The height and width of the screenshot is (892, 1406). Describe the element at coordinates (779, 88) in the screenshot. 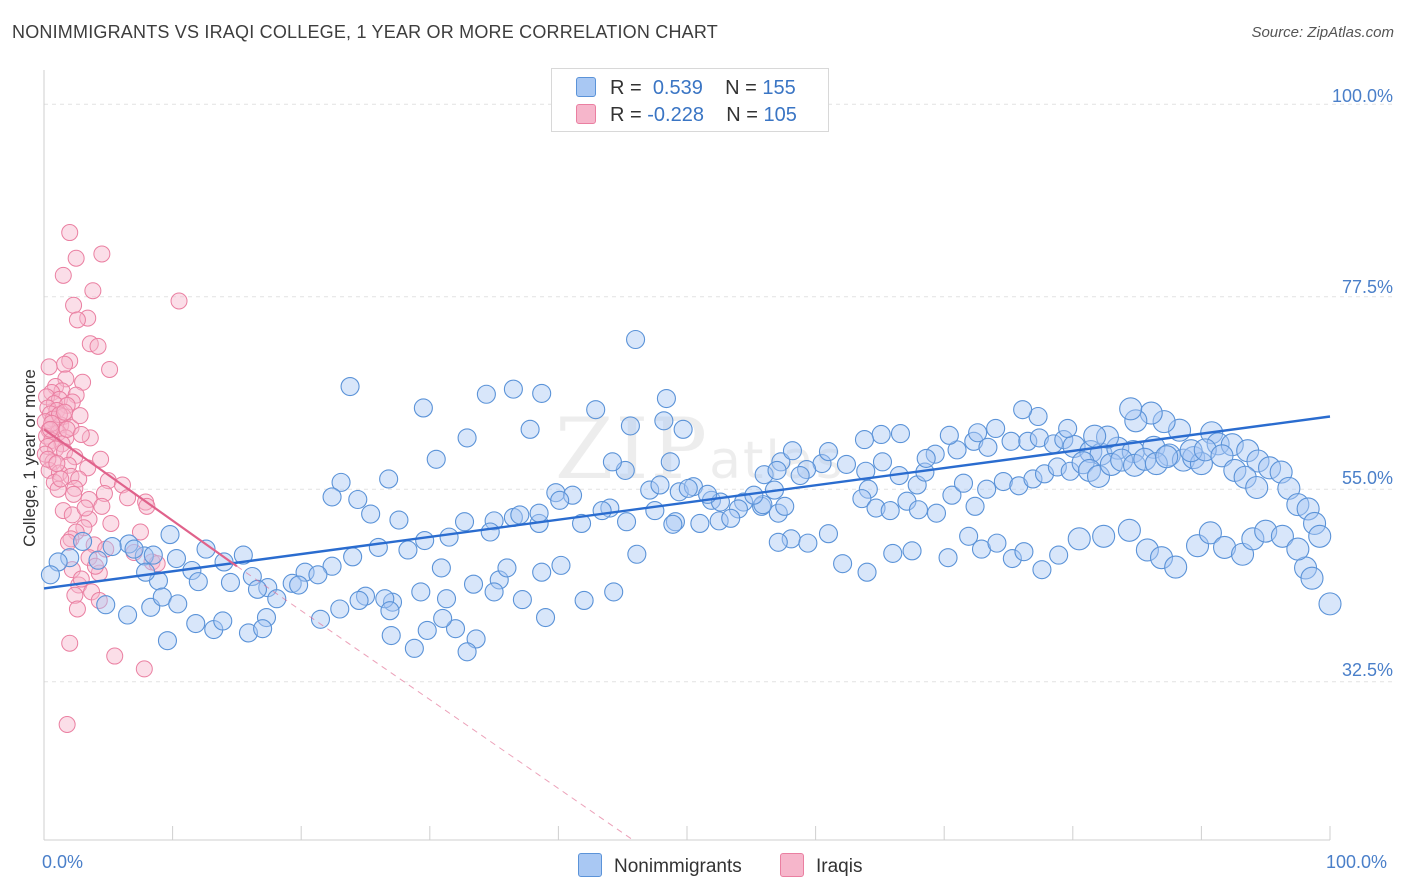

I see `legend-n-value: 155` at that location.